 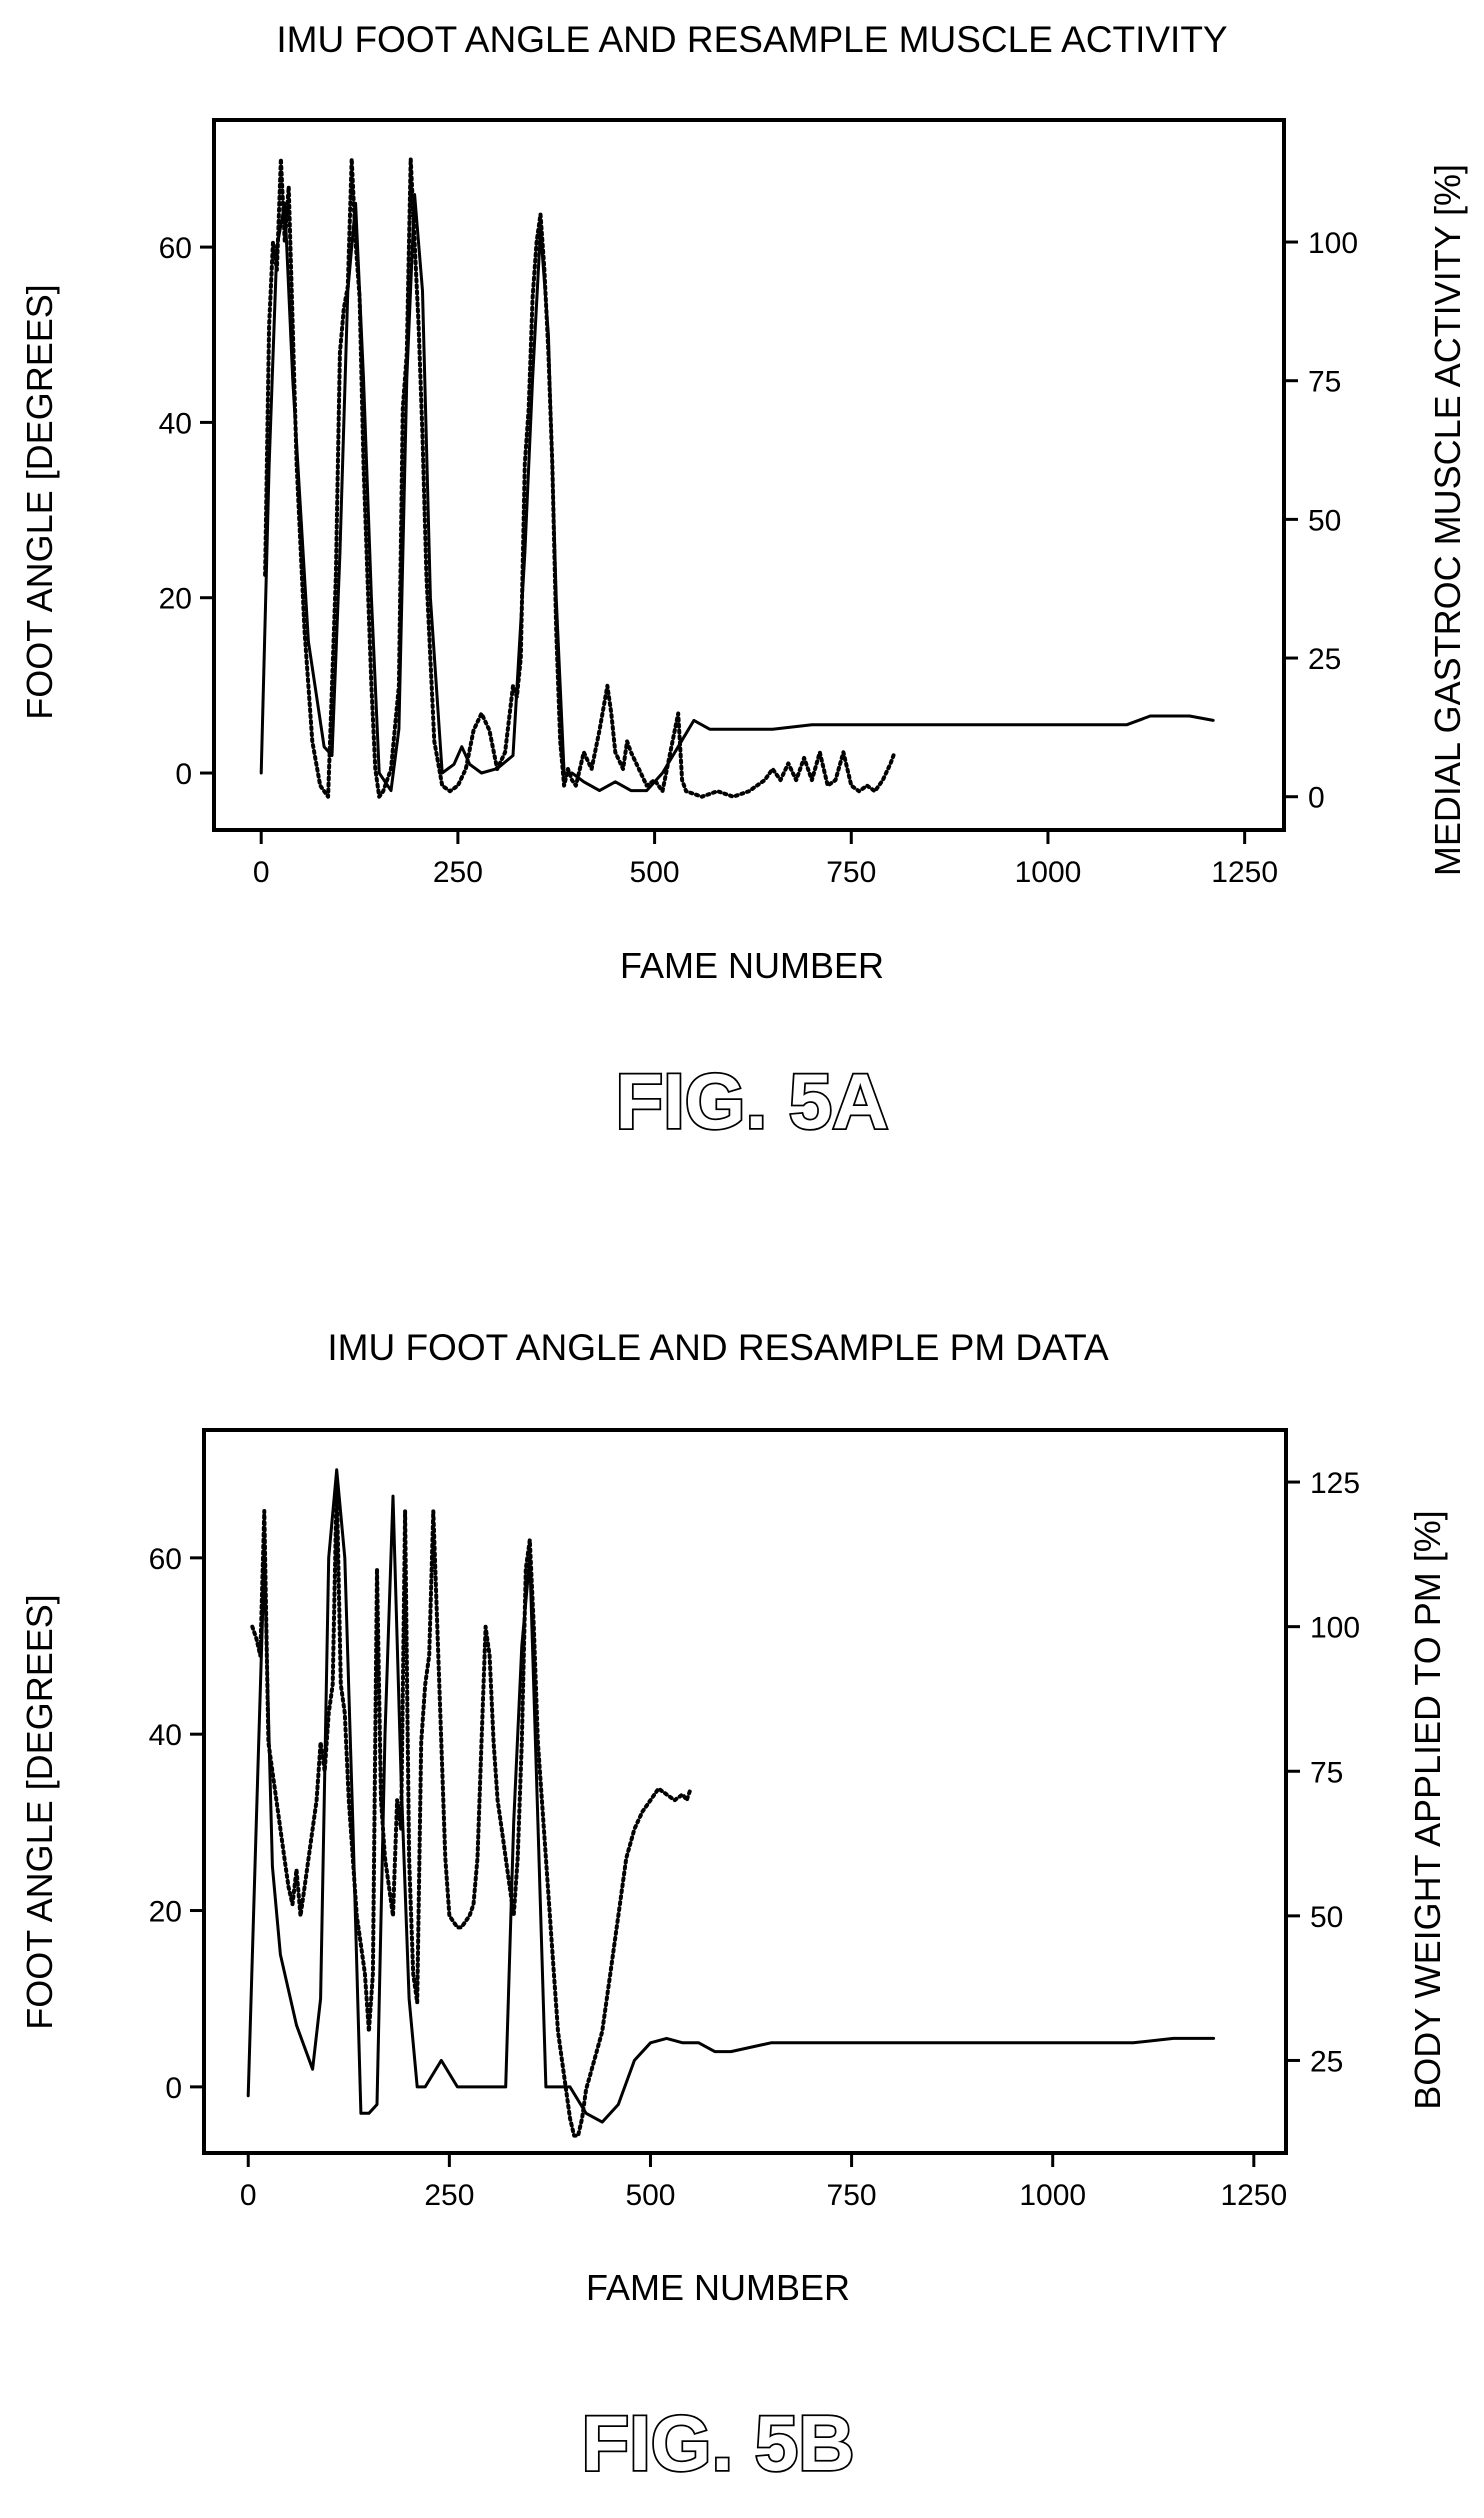 What do you see at coordinates (718, 1347) in the screenshot?
I see `chart-title: IMU FOOT ANGLE AND RESAMPLE PM DATA` at bounding box center [718, 1347].